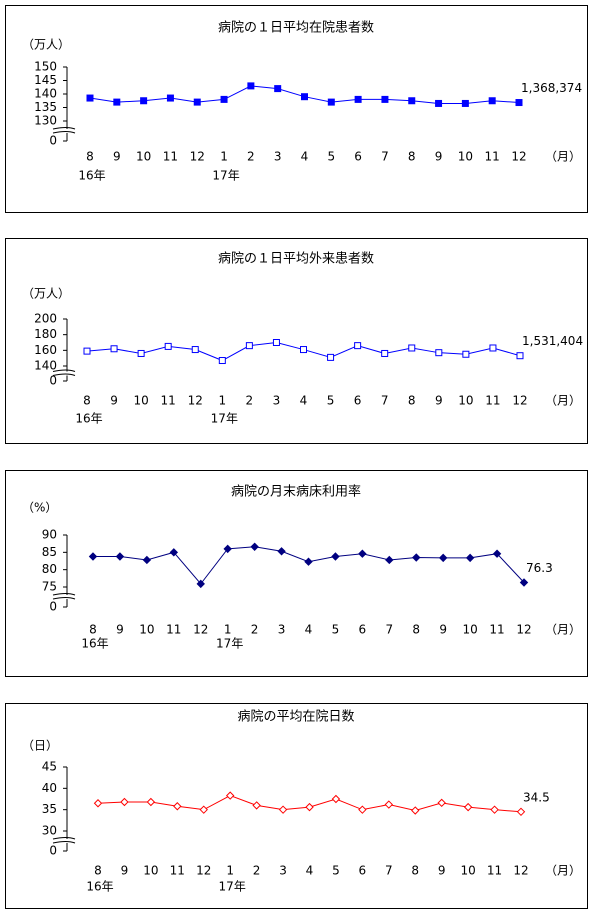 The height and width of the screenshot is (914, 593). I want to click on x-tick-label: 3, so click(278, 157).